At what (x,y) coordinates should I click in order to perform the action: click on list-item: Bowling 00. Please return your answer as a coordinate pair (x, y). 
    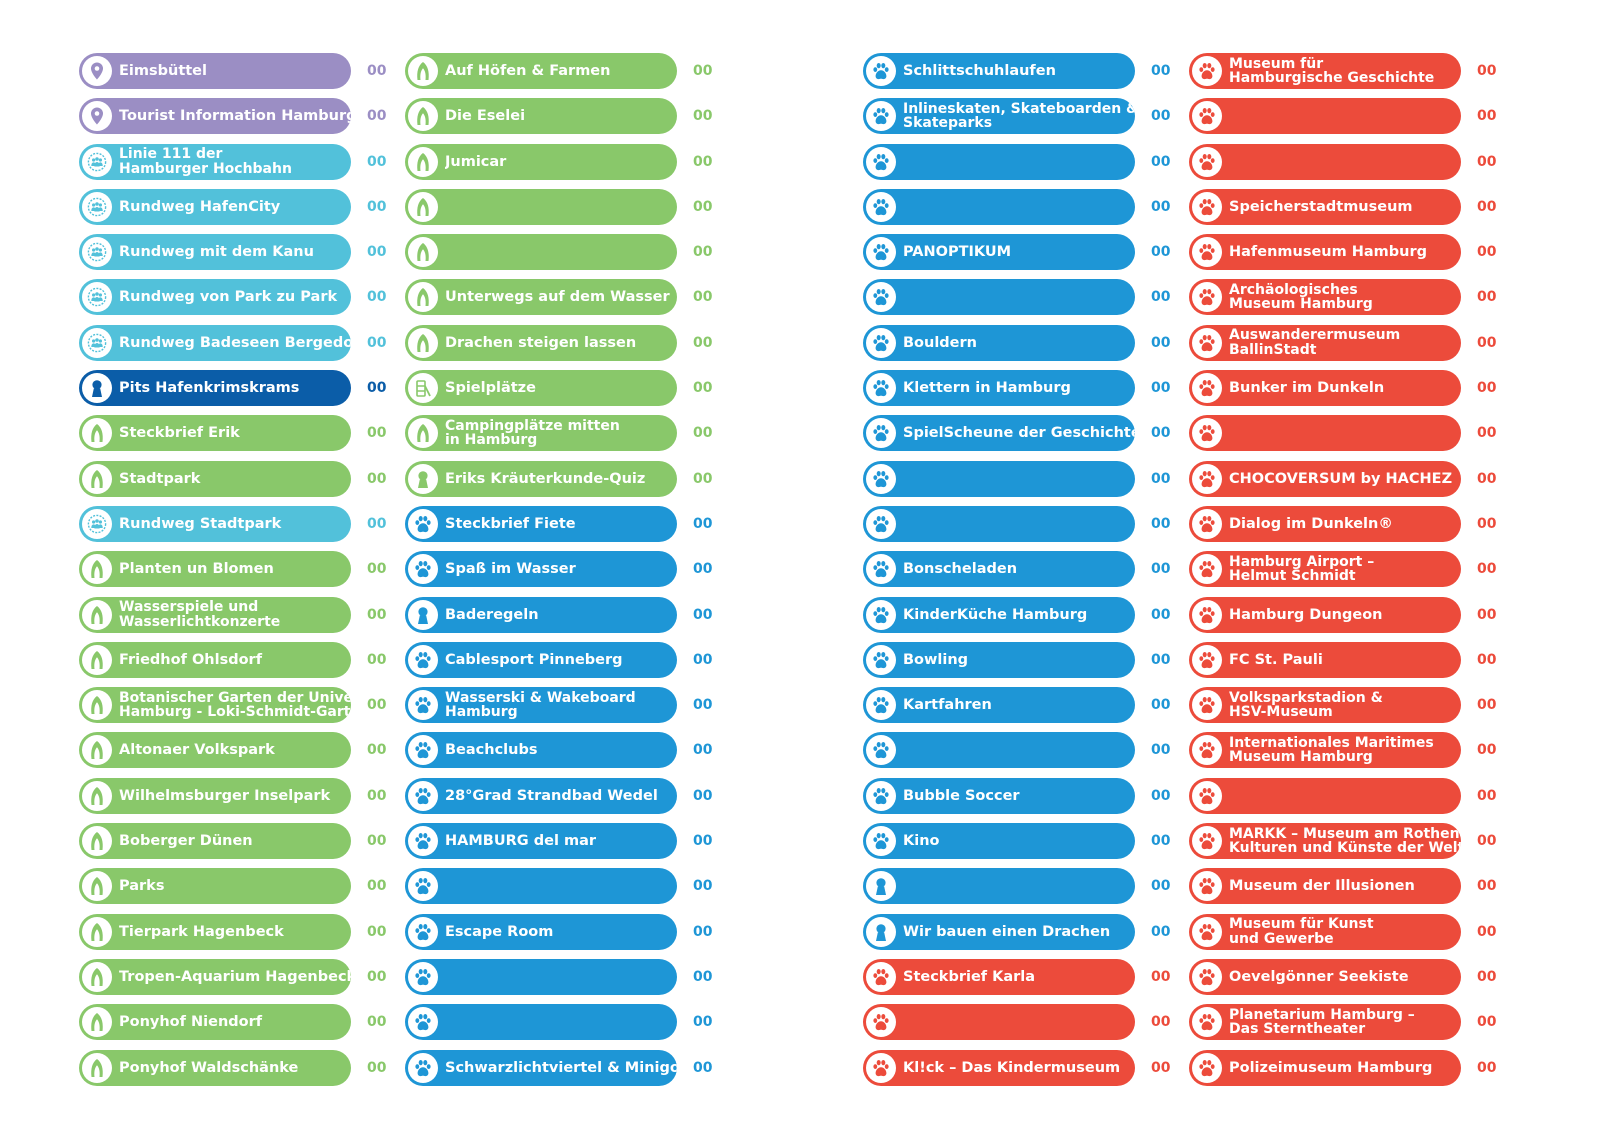
    Looking at the image, I should click on (1018, 659).